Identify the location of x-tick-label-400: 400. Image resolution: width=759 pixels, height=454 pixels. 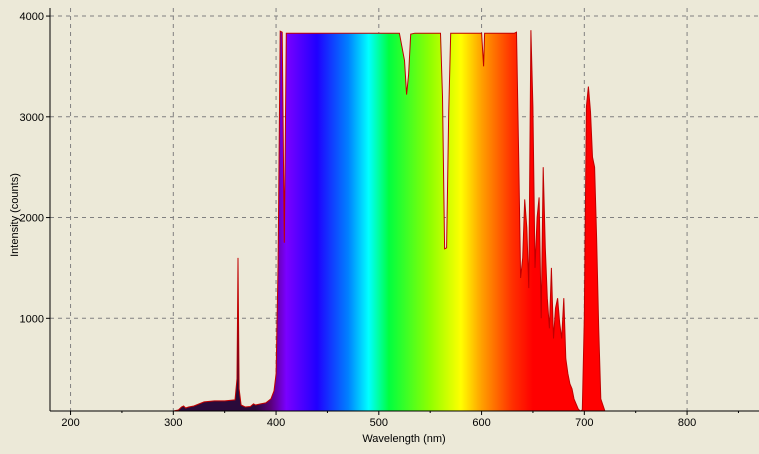
(276, 423).